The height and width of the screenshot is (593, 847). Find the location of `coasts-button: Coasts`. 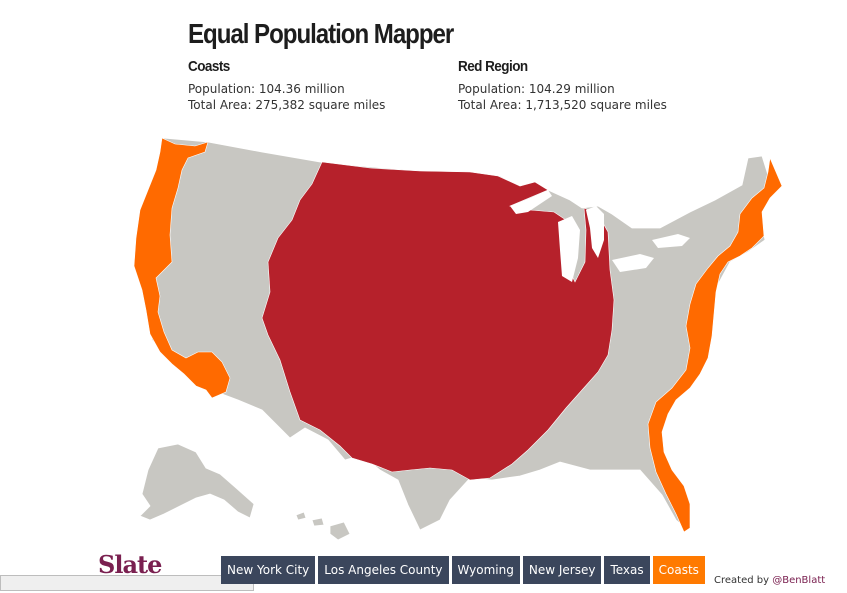

coasts-button: Coasts is located at coordinates (678, 570).